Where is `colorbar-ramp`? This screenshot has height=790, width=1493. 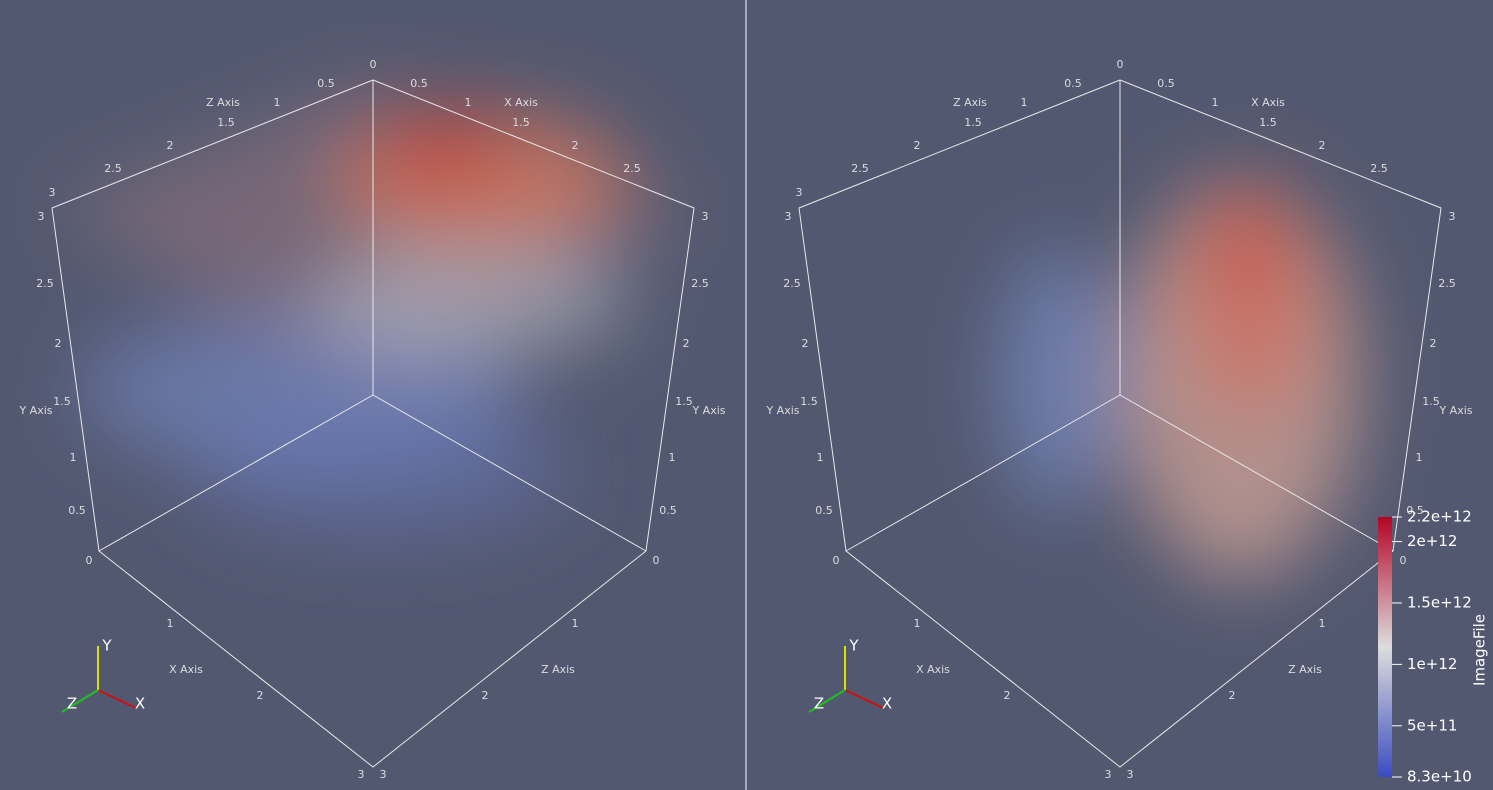 colorbar-ramp is located at coordinates (1385, 647).